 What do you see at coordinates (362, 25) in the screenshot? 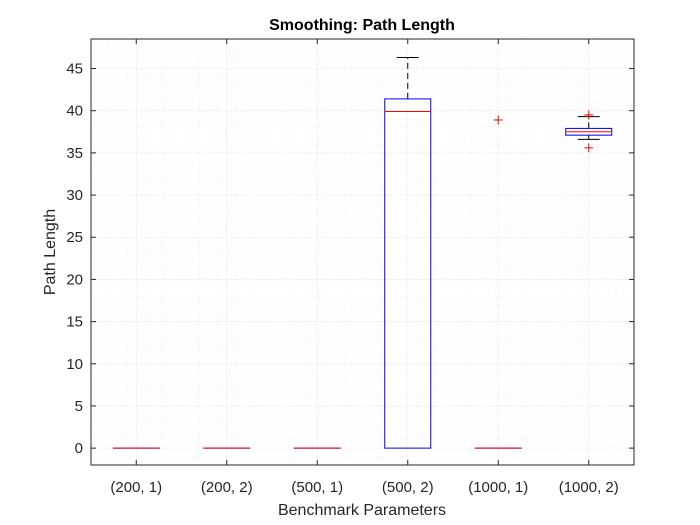
I see `chart-title: Smoothing: Path Length` at bounding box center [362, 25].